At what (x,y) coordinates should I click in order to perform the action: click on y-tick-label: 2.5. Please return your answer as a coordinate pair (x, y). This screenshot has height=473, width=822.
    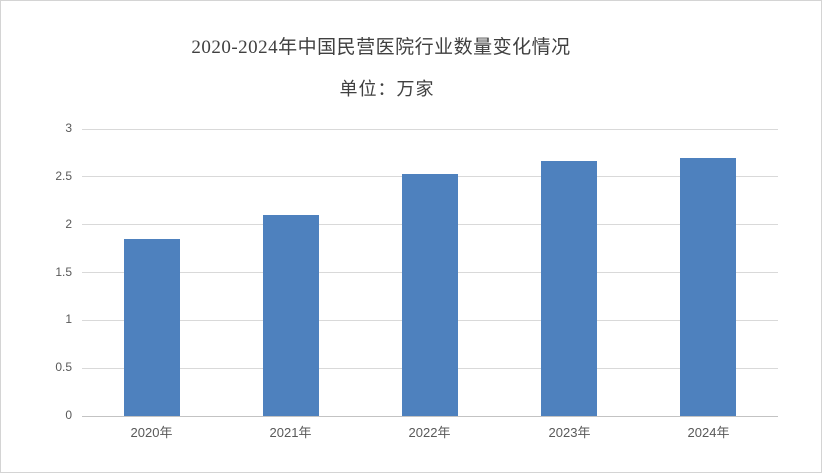
    Looking at the image, I should click on (63, 176).